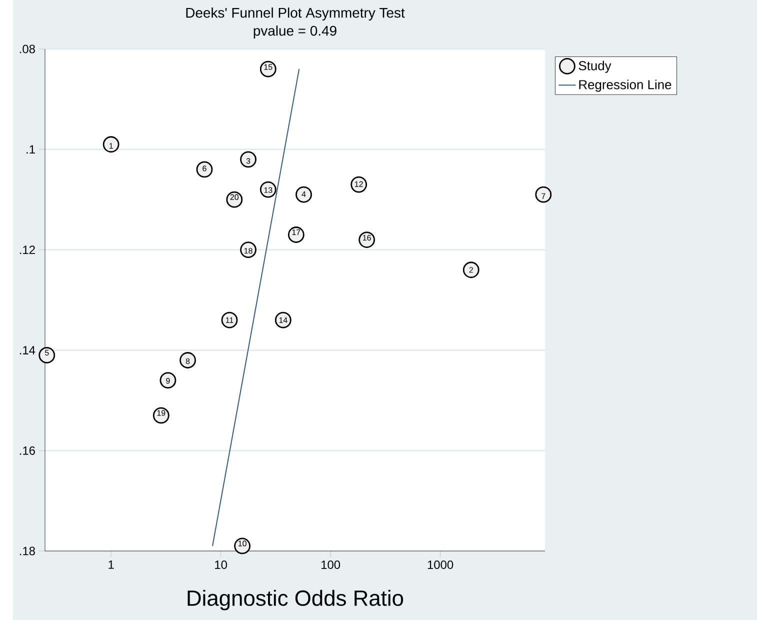 This screenshot has width=757, height=620. Describe the element at coordinates (295, 13) in the screenshot. I see `chart-title: Deeks' Funnel Plot Asymmetry Test` at that location.